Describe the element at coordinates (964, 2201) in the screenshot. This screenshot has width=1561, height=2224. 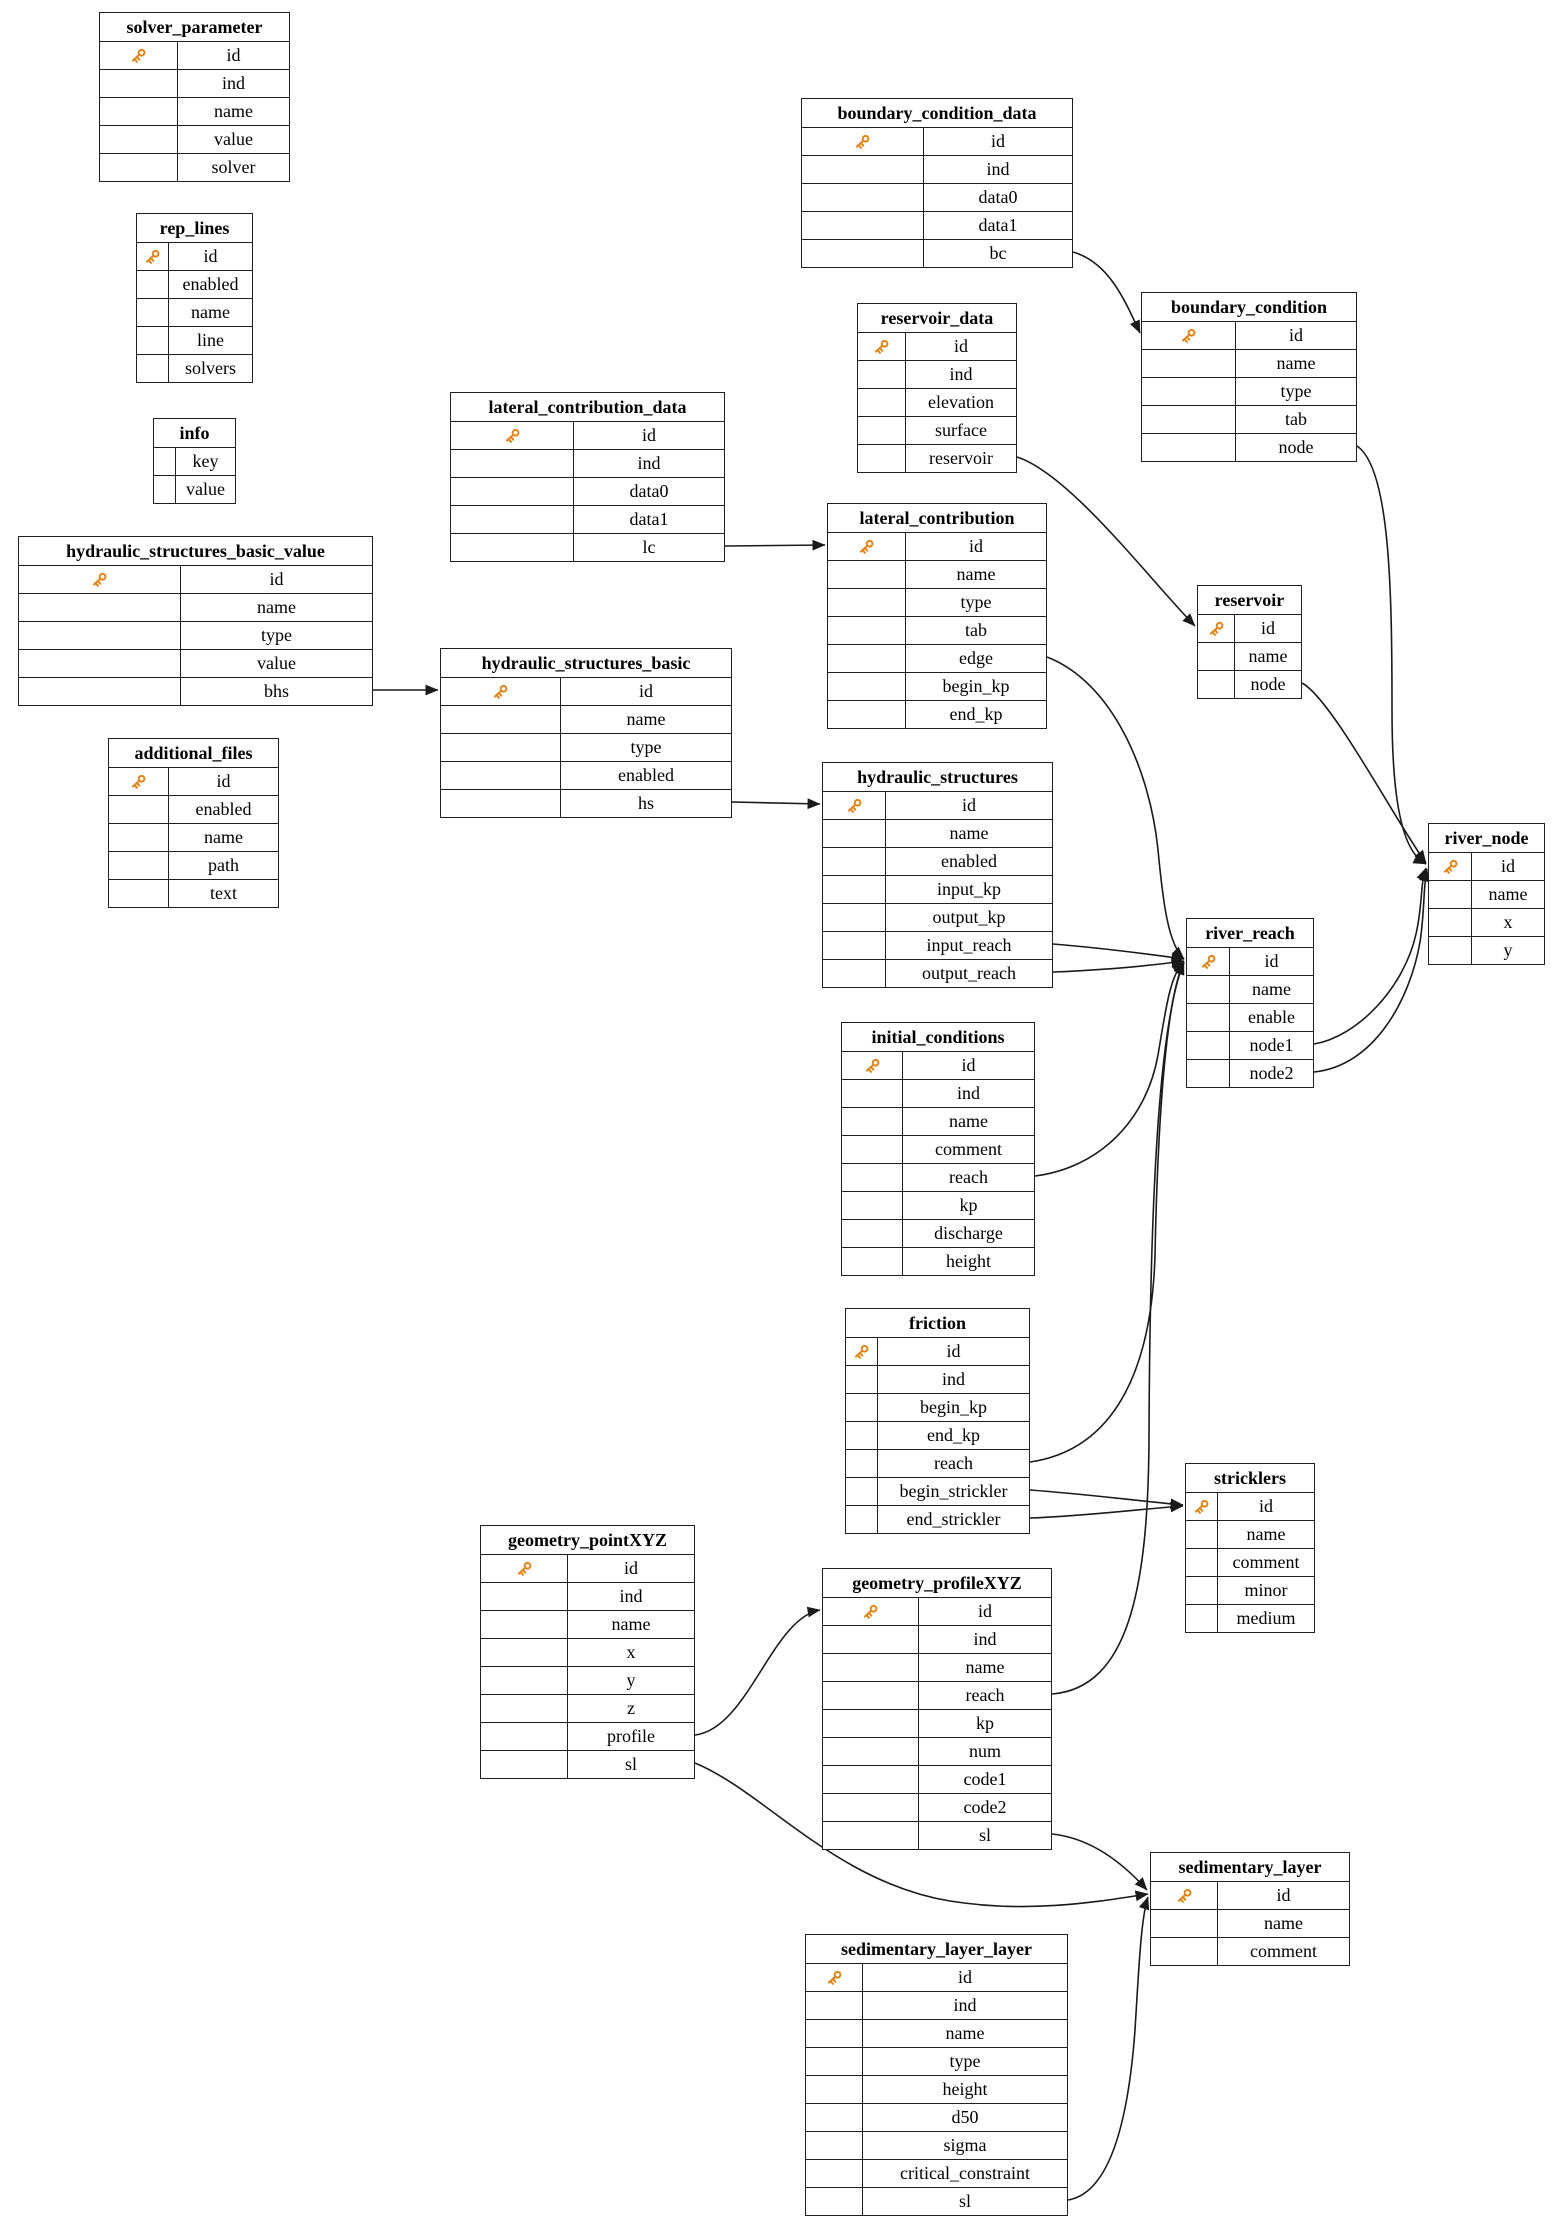
I see `field-name: sl` at that location.